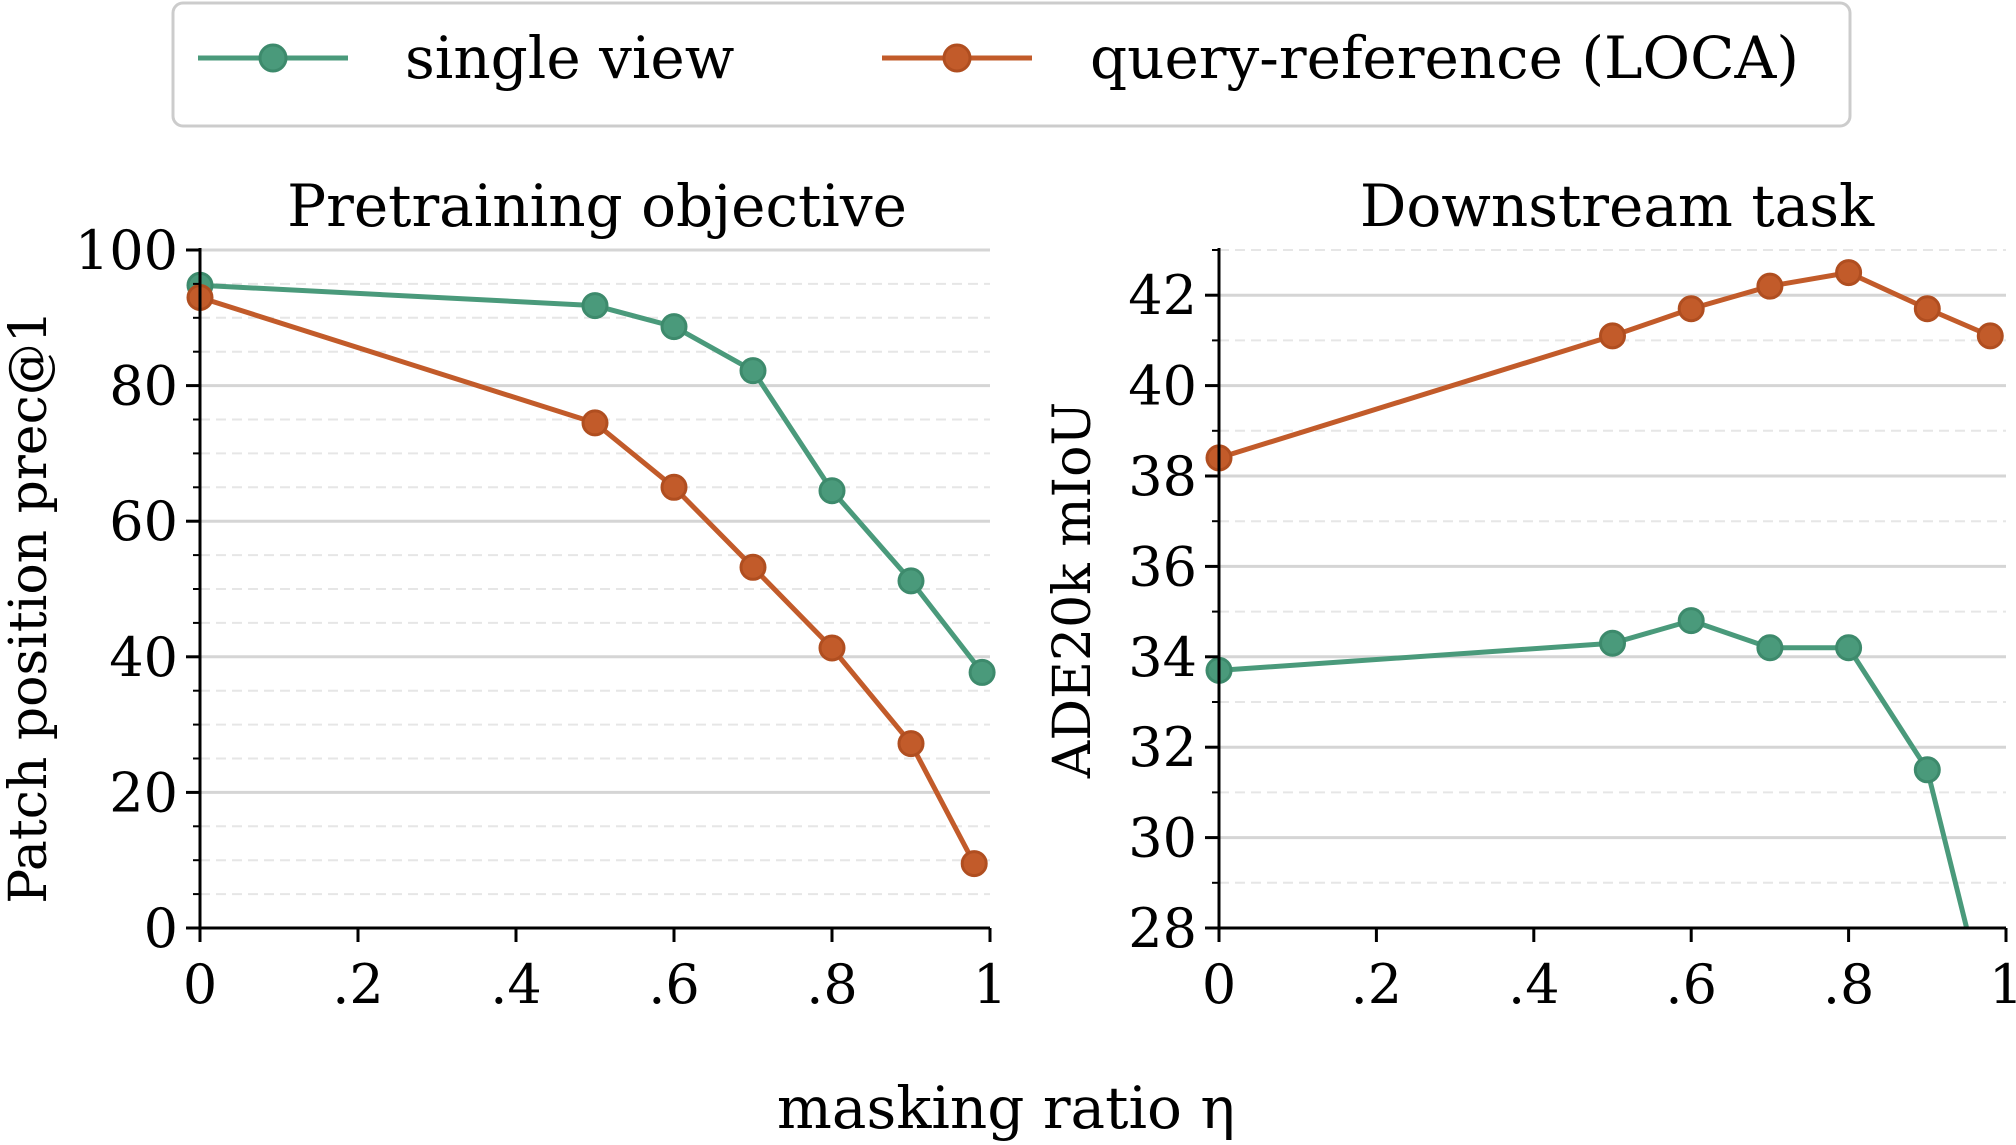 Image resolution: width=2016 pixels, height=1145 pixels. What do you see at coordinates (1849, 984) in the screenshot?
I see `x-tick-label-downstream: .8` at bounding box center [1849, 984].